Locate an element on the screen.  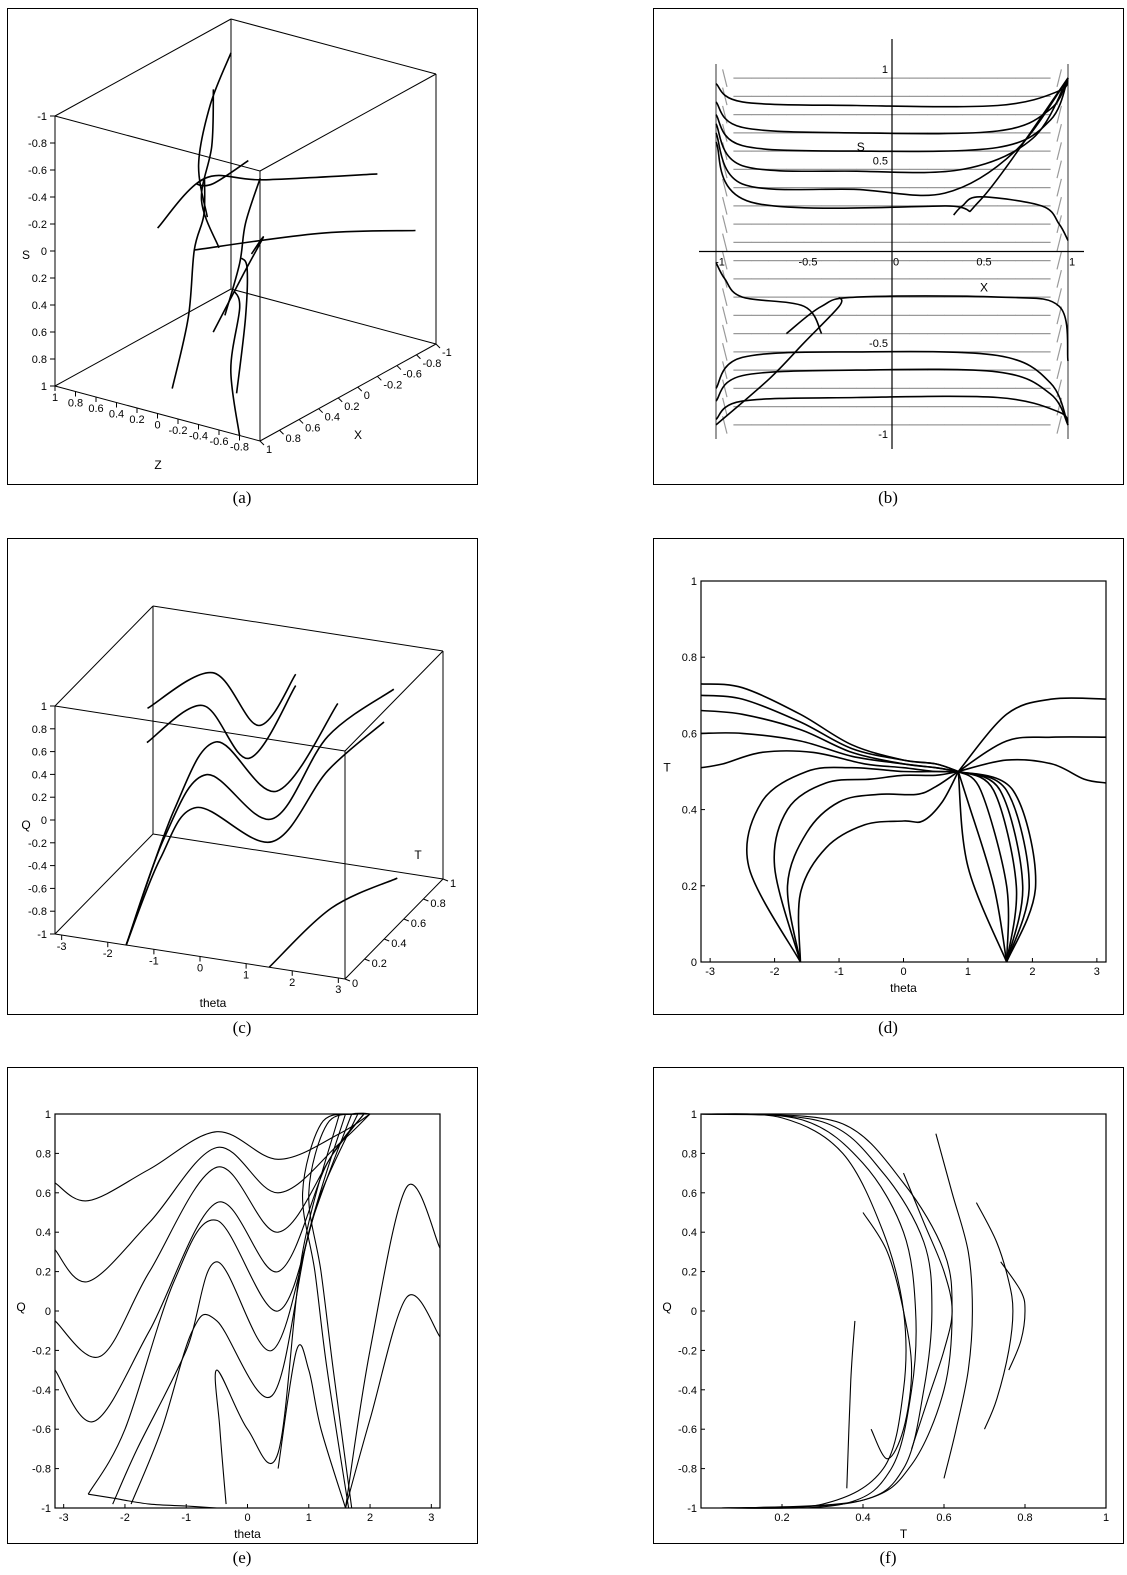
y-tick-label: -0.6 is located at coordinates (41, 1430).